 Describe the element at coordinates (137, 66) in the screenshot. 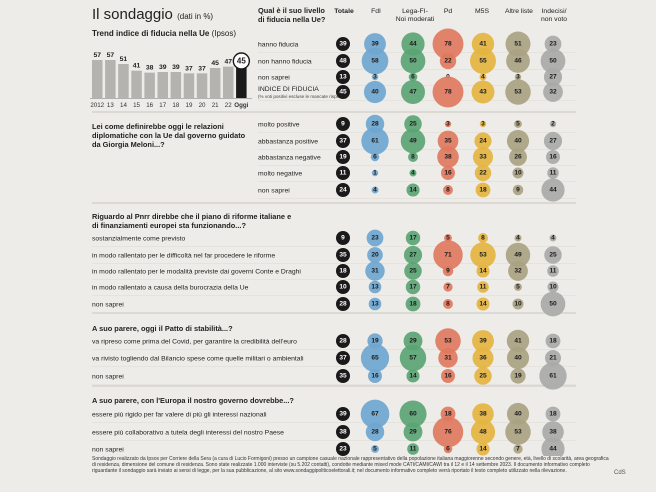

I see `trend-bar-value: 41` at that location.